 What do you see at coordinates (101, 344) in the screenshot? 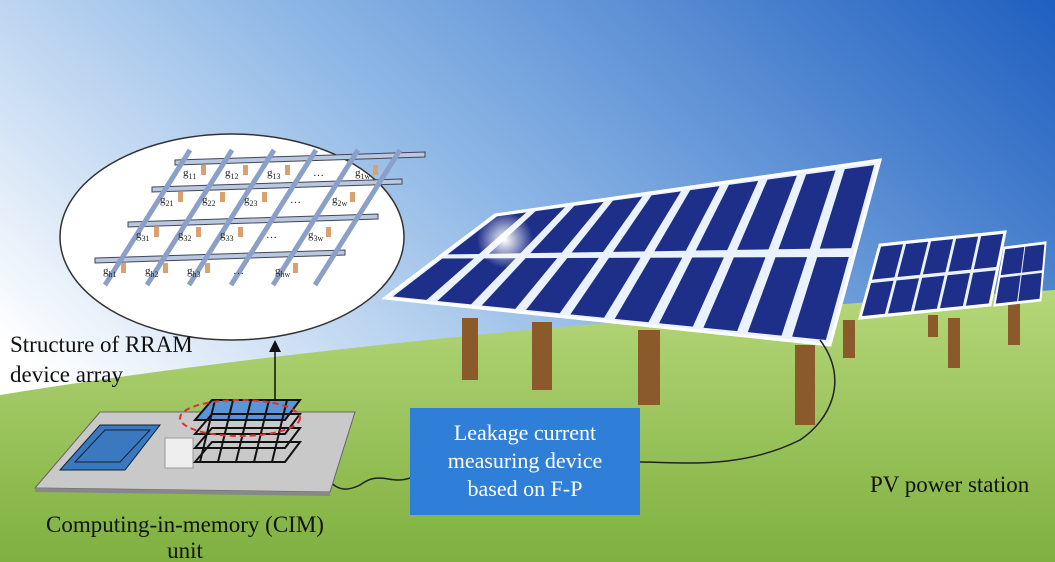
I see `rram-label: Structure of RRAM` at bounding box center [101, 344].